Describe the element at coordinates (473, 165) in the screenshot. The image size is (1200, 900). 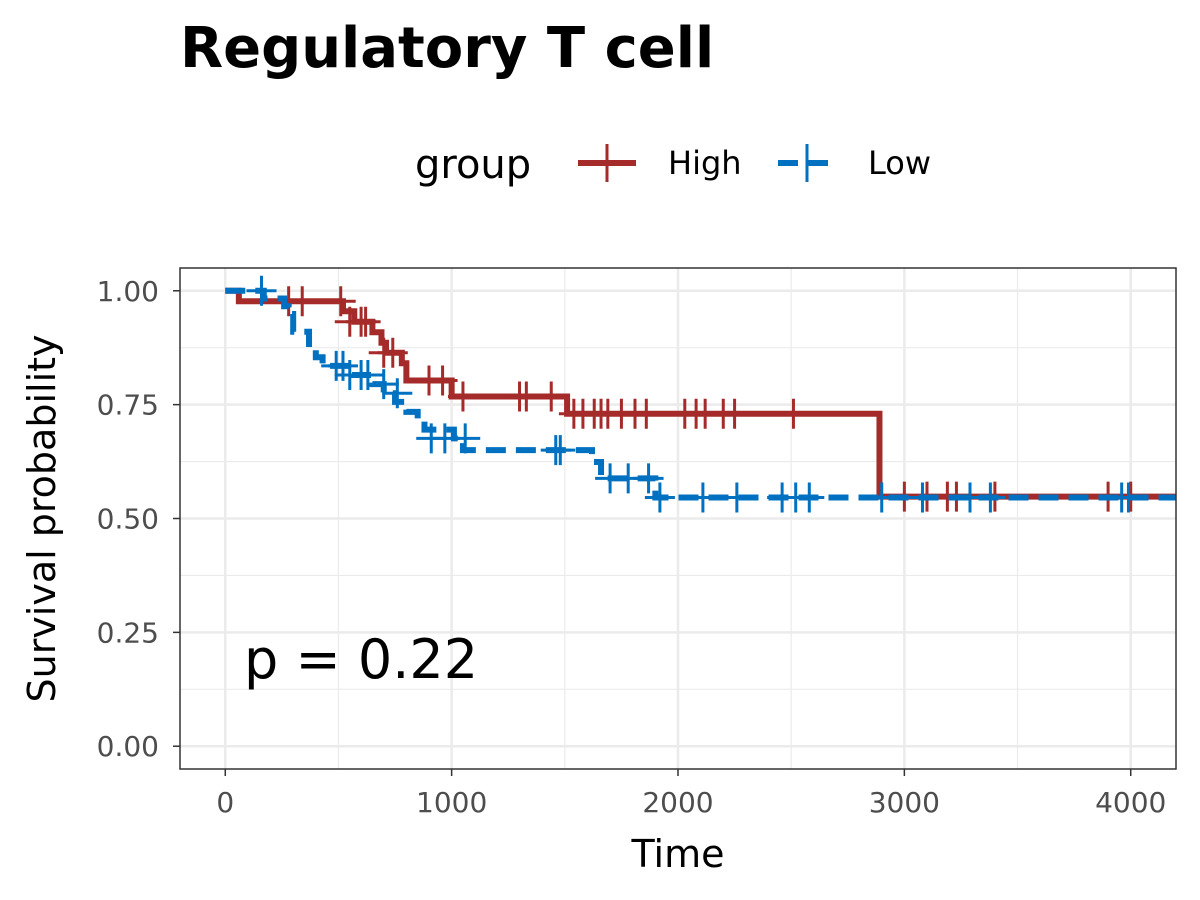
I see `legend-title: group` at that location.